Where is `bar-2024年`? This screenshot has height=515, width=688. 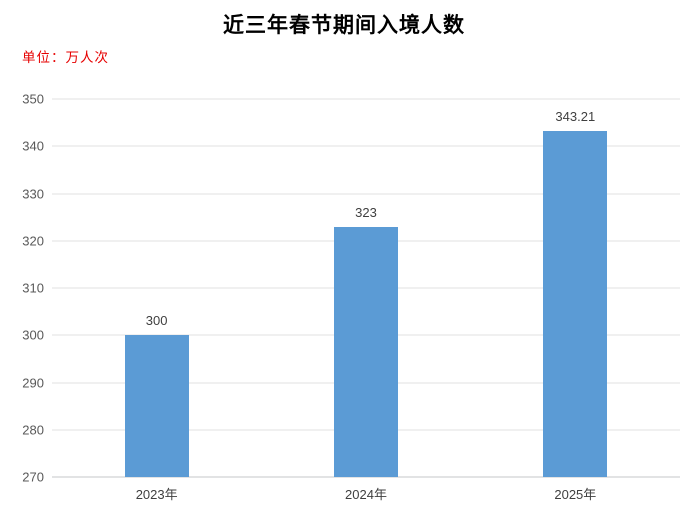 bar-2024年 is located at coordinates (365, 351).